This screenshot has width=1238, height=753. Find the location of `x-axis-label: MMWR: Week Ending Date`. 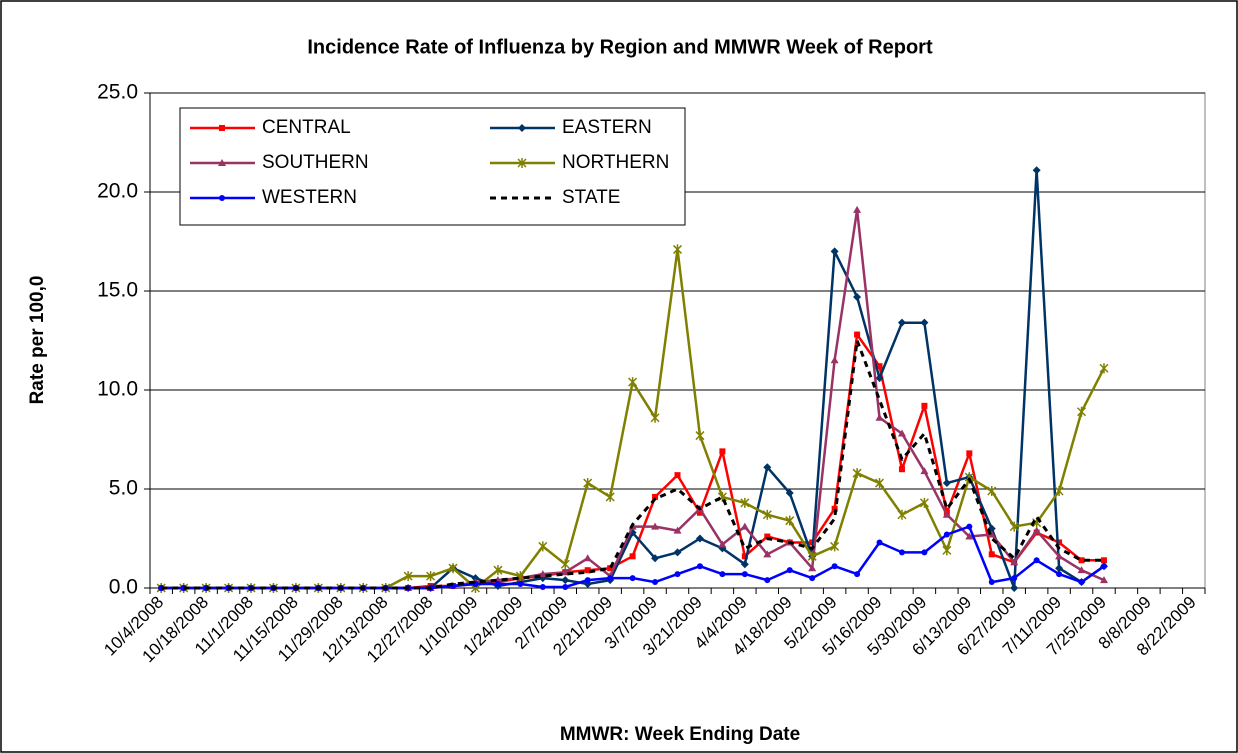

x-axis-label: MMWR: Week Ending Date is located at coordinates (680, 734).